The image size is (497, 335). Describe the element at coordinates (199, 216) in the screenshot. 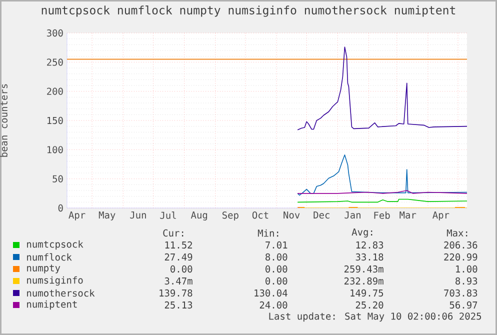

I see `x-tick-label: Aug` at that location.